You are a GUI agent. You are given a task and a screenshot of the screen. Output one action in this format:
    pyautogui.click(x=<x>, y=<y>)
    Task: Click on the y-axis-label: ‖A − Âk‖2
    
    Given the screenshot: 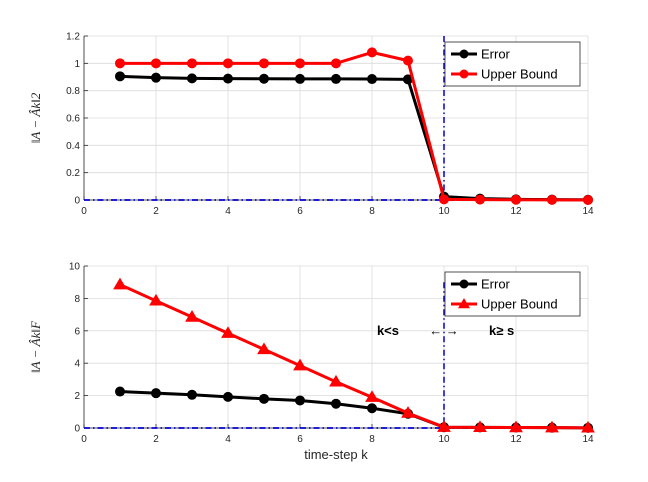 What is the action you would take?
    pyautogui.click(x=35, y=117)
    